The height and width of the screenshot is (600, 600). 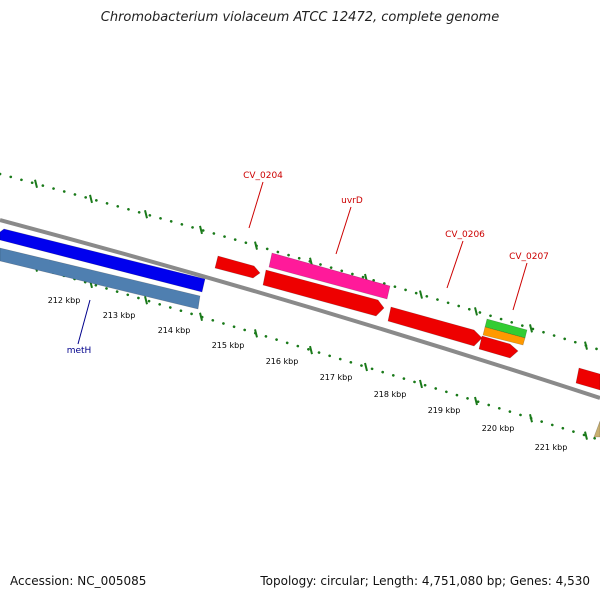 I want to click on label-uvrd: uvrD, so click(x=352, y=201).